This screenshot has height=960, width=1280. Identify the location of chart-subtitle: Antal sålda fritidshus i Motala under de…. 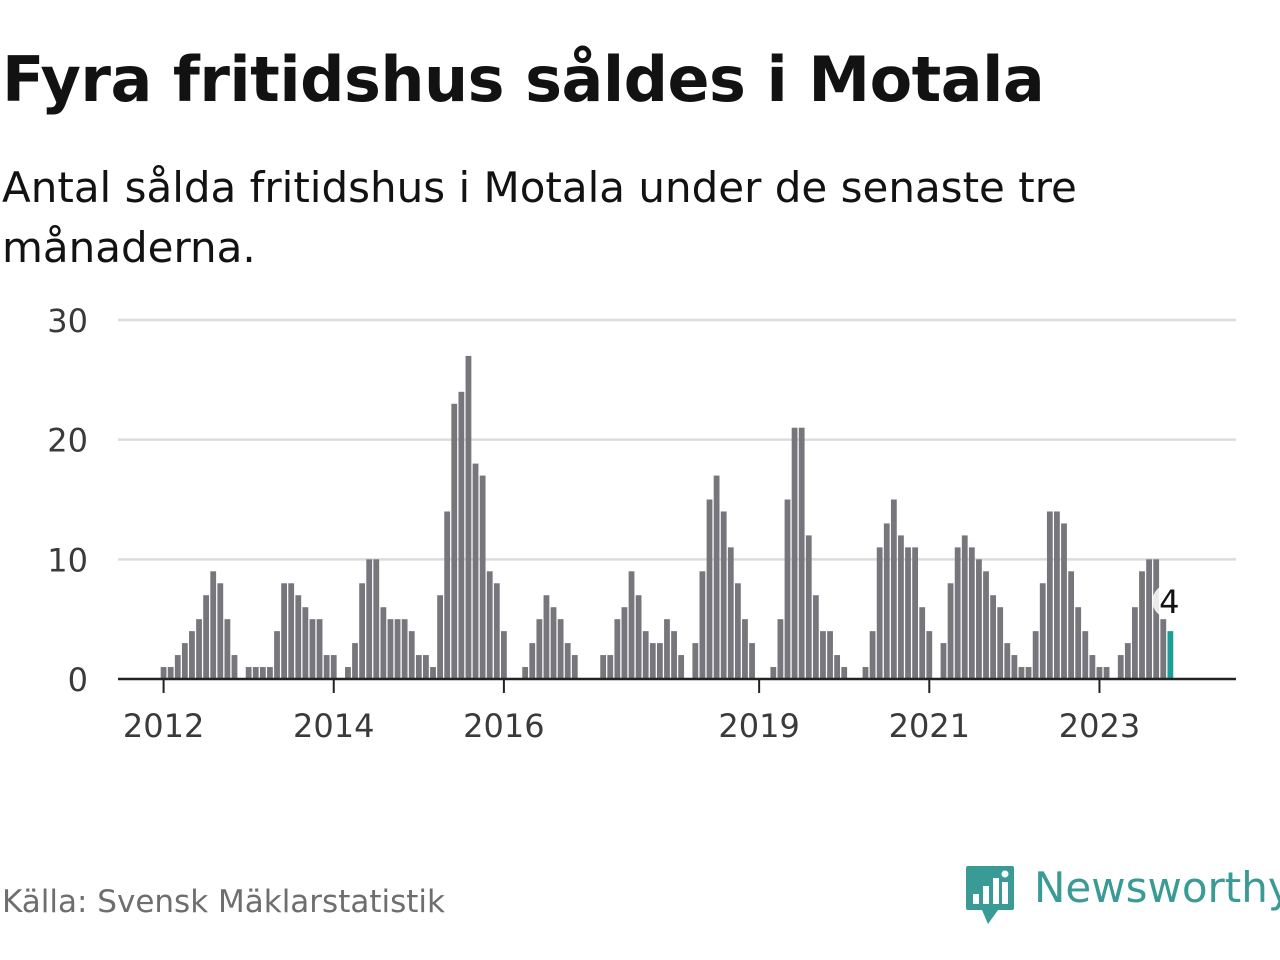
(539, 217).